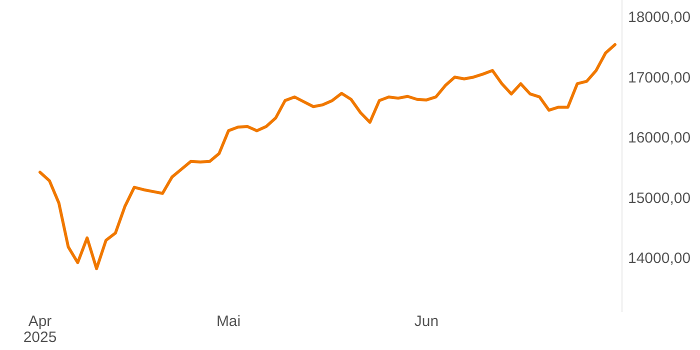  Describe the element at coordinates (659, 17) in the screenshot. I see `y-tick-label: 18000,00` at that location.